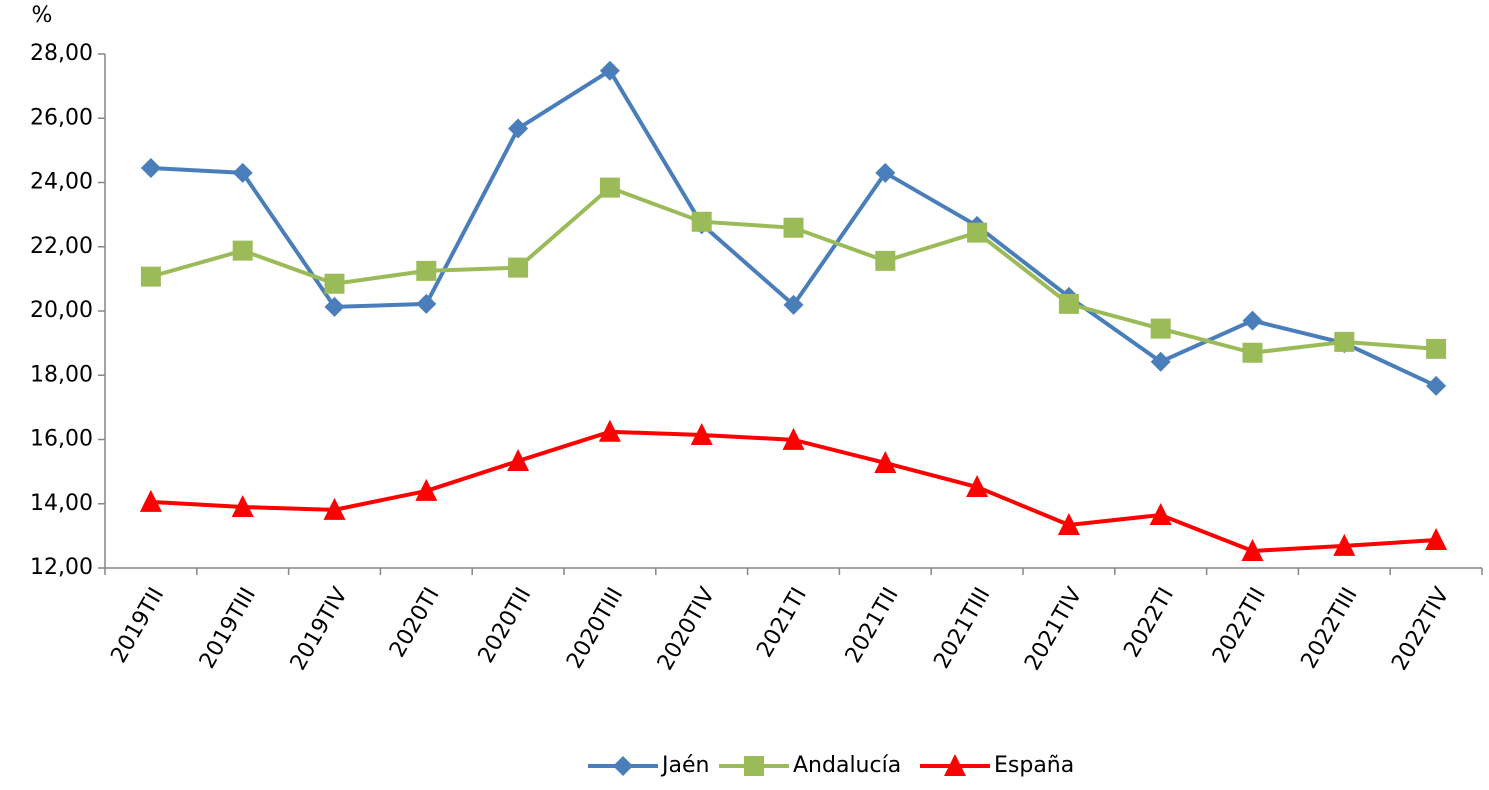 The height and width of the screenshot is (790, 1489). Describe the element at coordinates (686, 629) in the screenshot. I see `x-tick-label: 2020TIV` at that location.